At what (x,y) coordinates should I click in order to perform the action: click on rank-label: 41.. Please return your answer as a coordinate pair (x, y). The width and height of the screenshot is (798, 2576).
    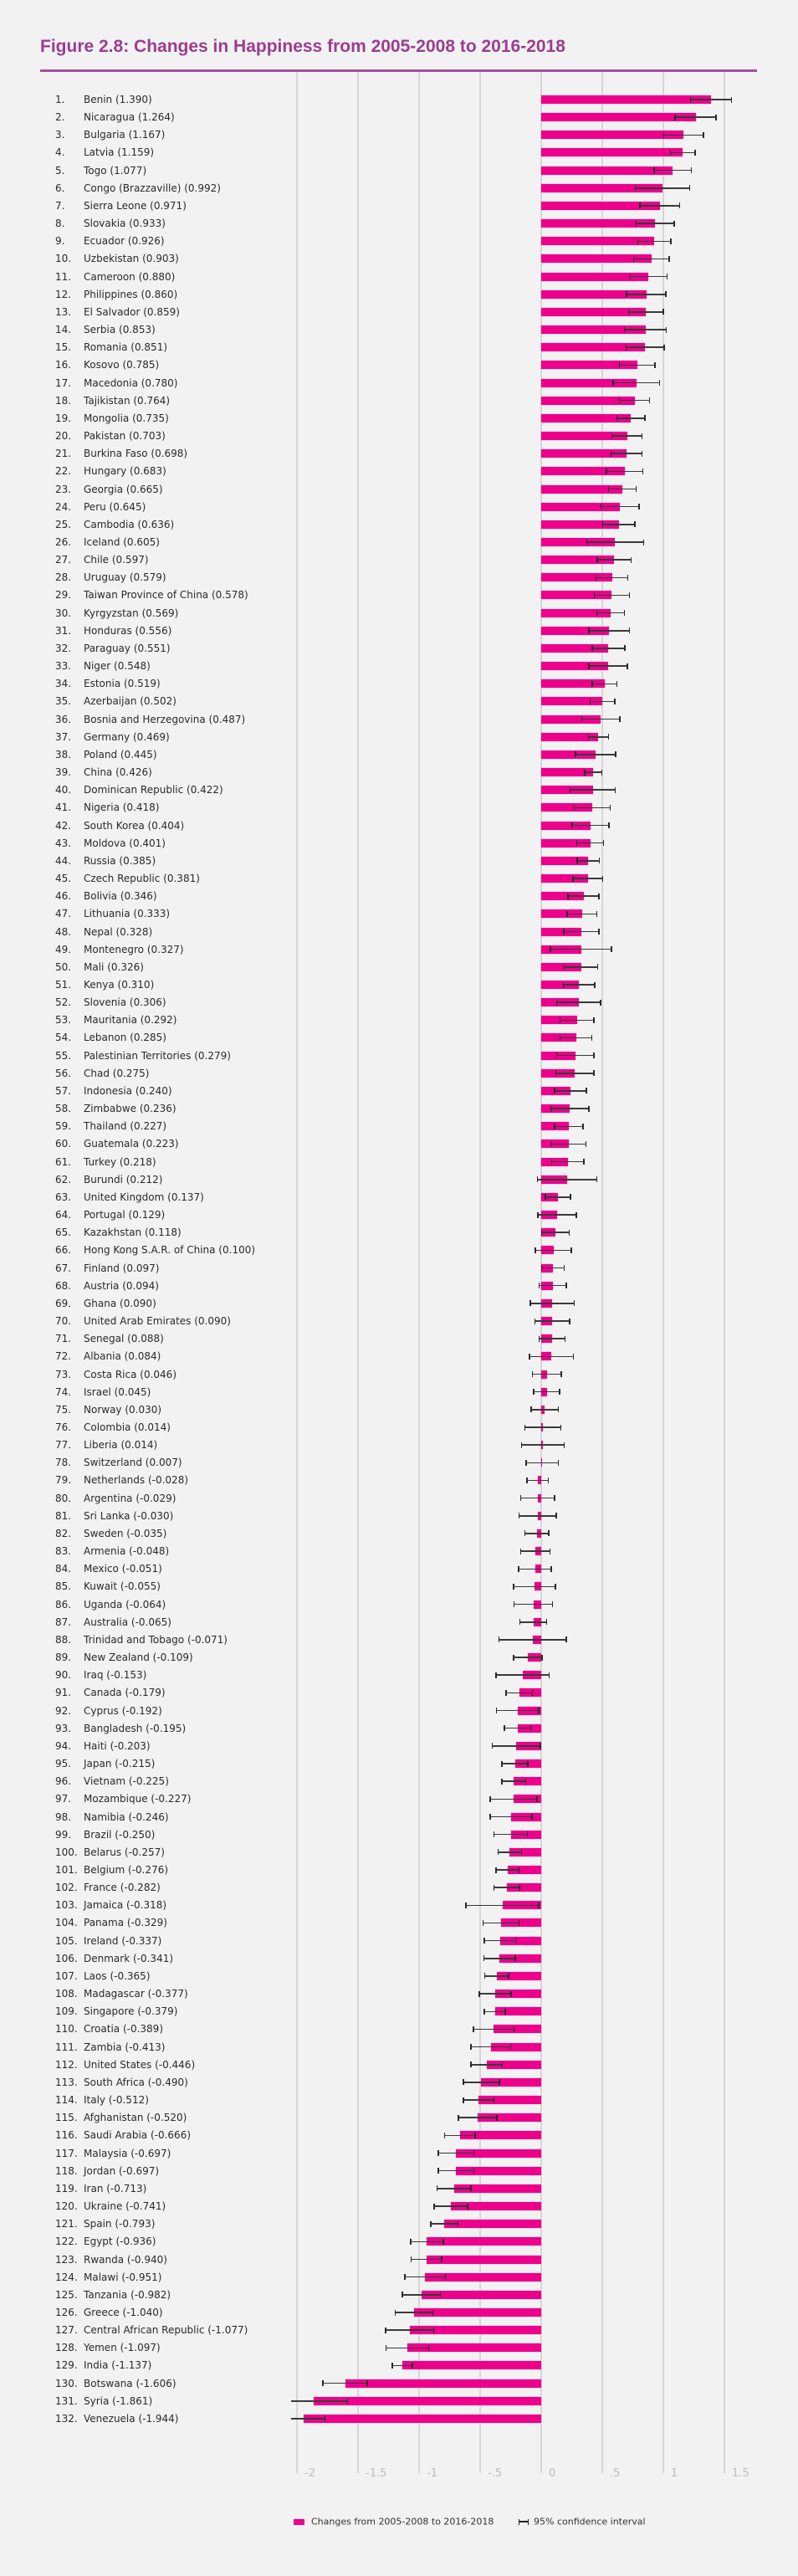
    Looking at the image, I should click on (64, 808).